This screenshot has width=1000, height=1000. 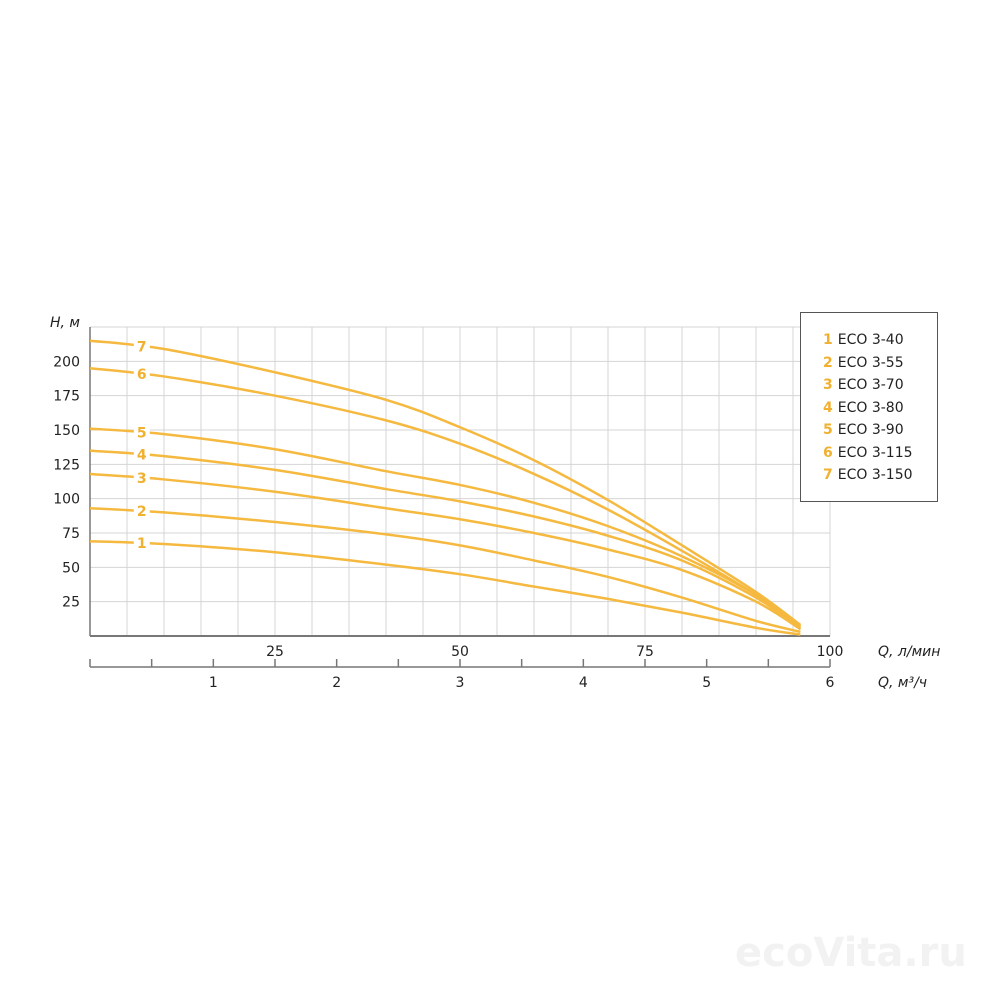 I want to click on x-tick-label: 25, so click(x=275, y=652).